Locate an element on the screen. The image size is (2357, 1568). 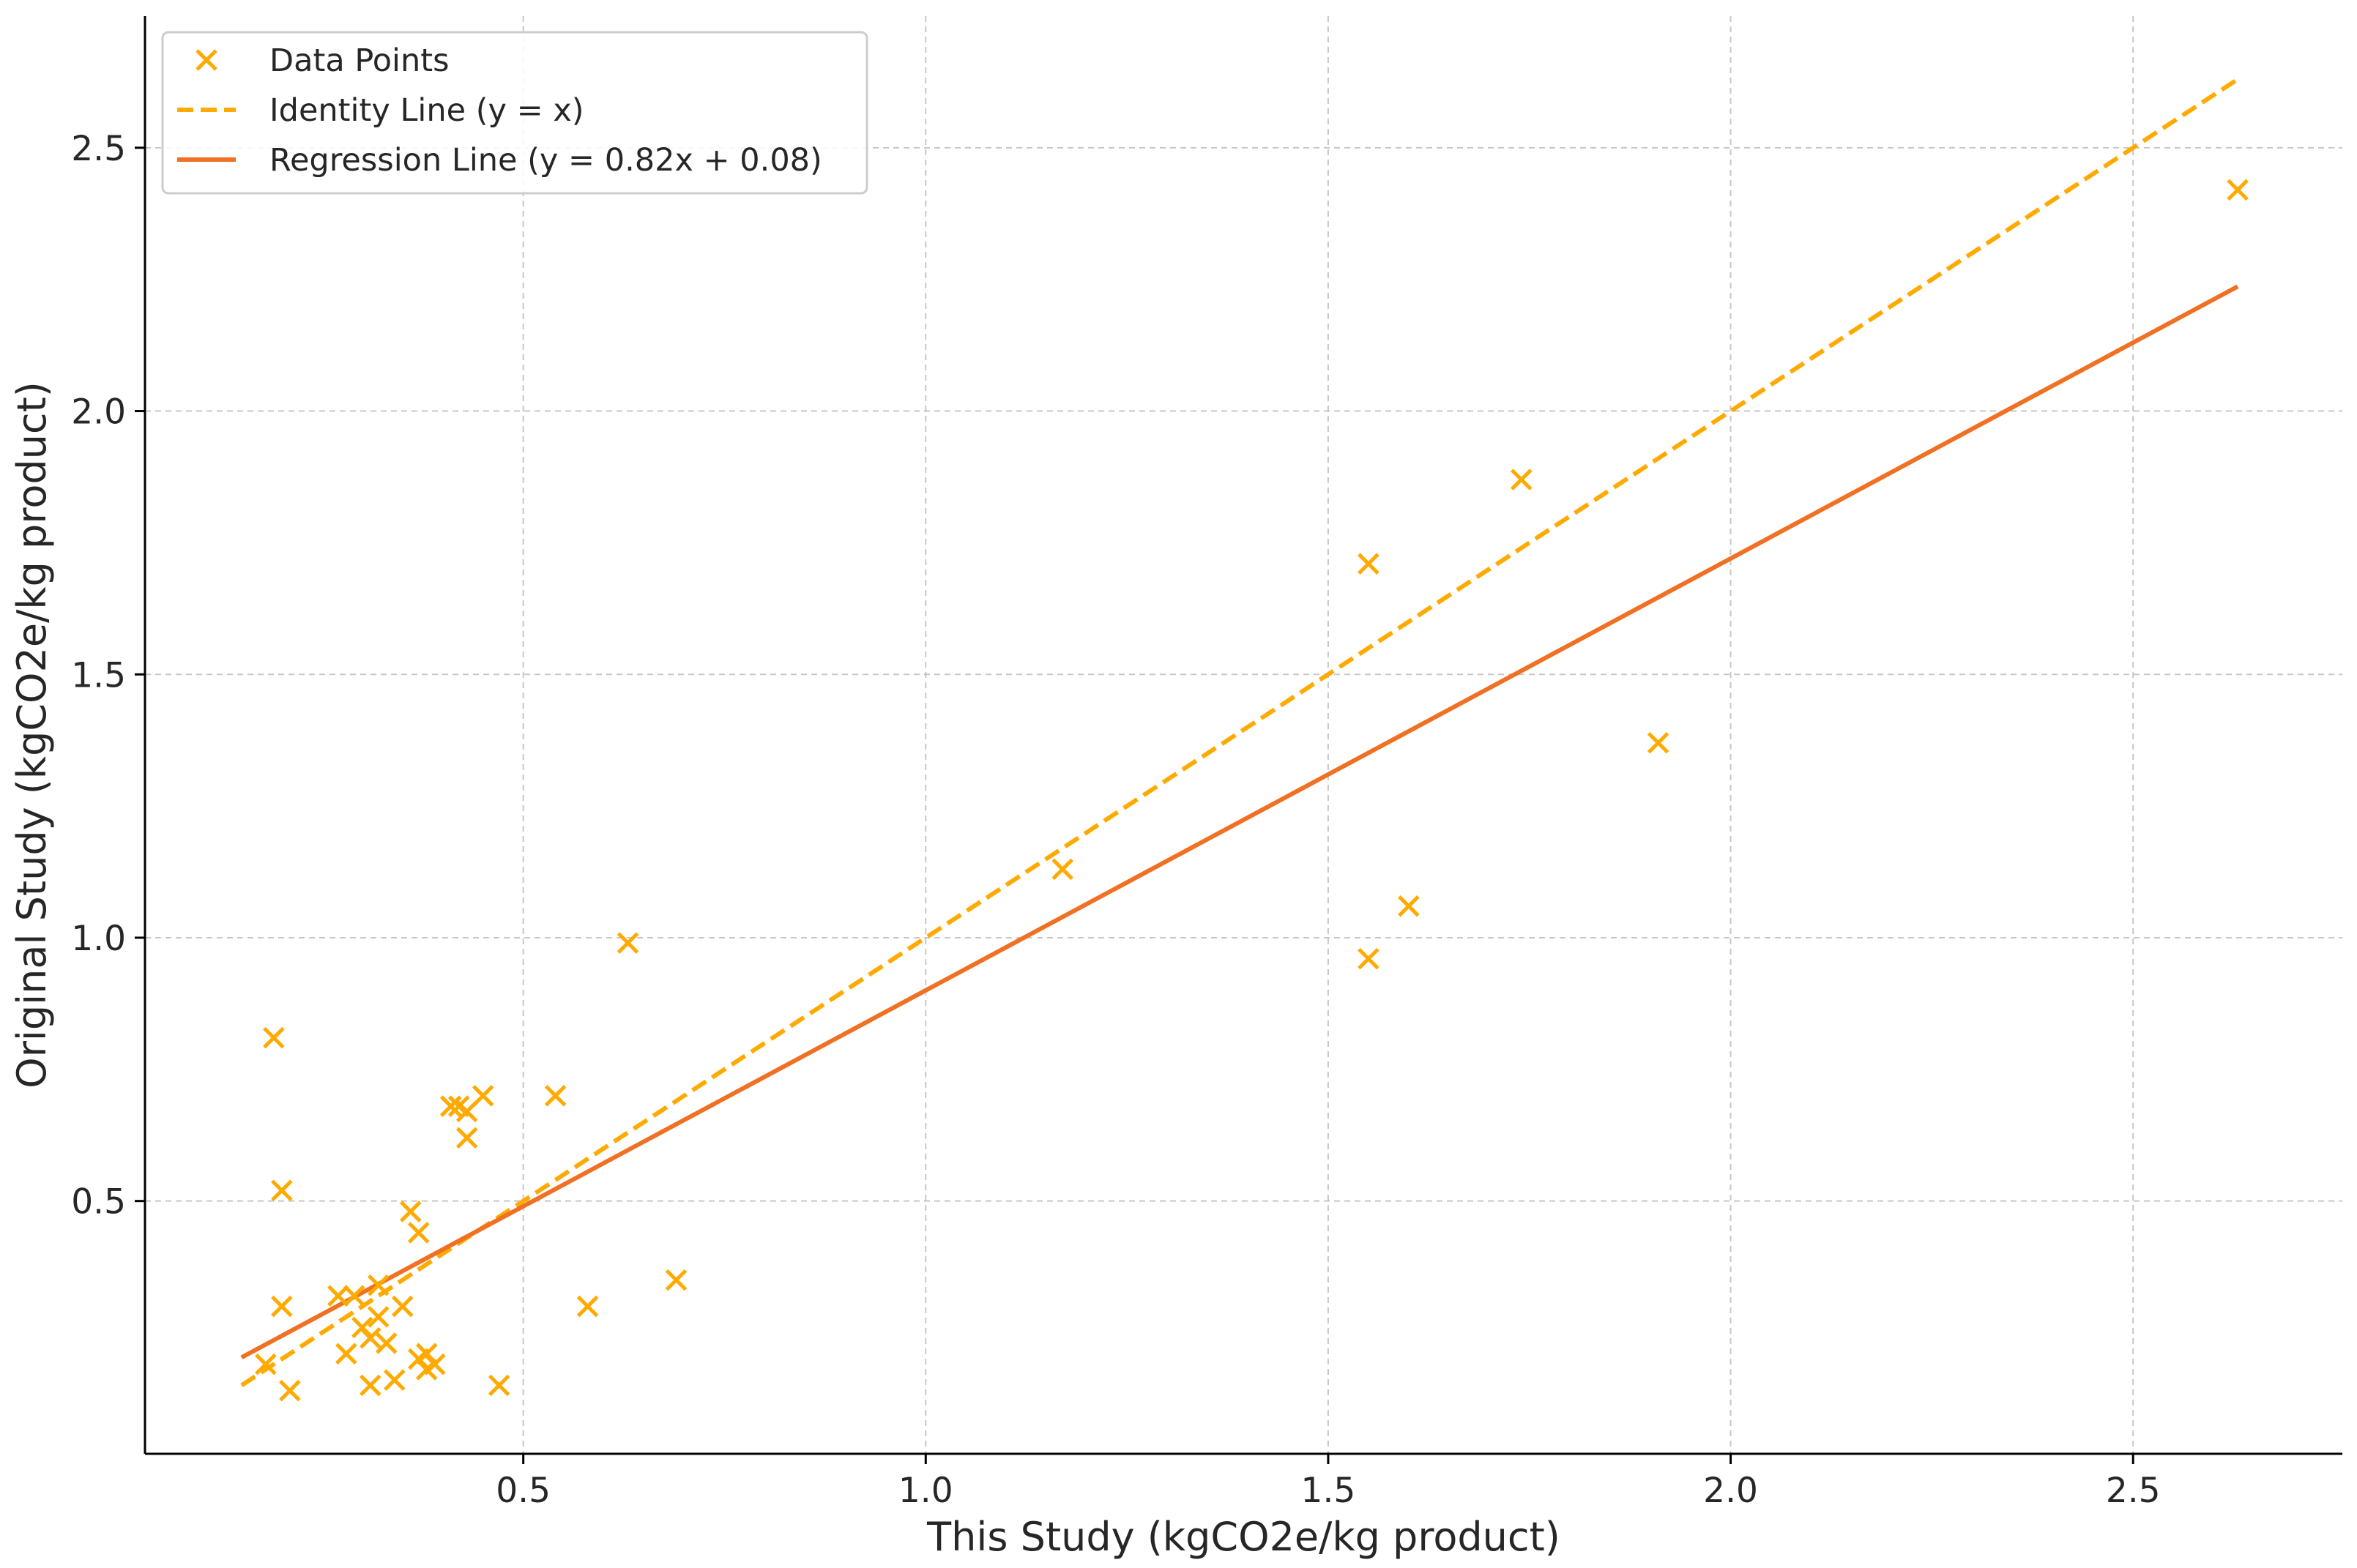
legend-box is located at coordinates (514, 113).